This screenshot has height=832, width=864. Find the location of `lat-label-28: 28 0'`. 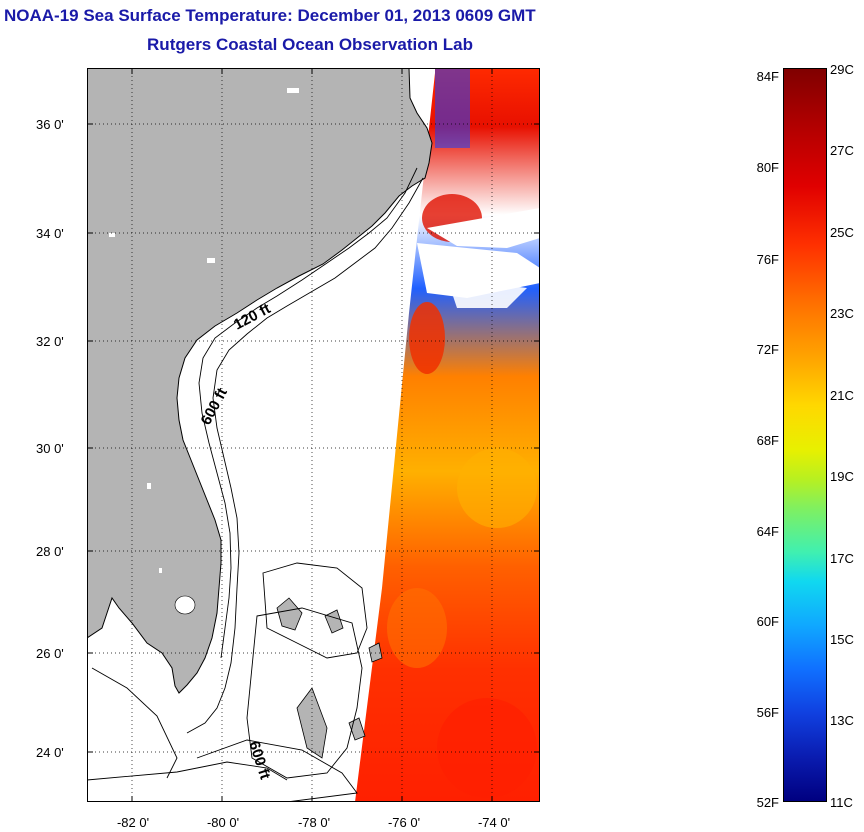

lat-label-28: 28 0' is located at coordinates (50, 551).